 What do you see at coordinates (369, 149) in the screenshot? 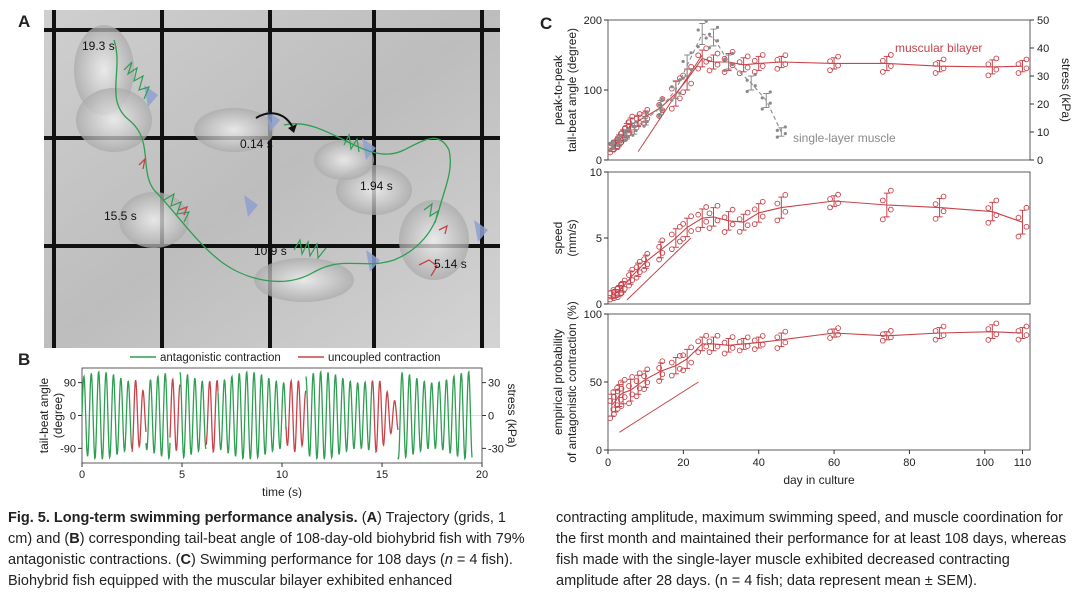
I see `fin-shape` at bounding box center [369, 149].